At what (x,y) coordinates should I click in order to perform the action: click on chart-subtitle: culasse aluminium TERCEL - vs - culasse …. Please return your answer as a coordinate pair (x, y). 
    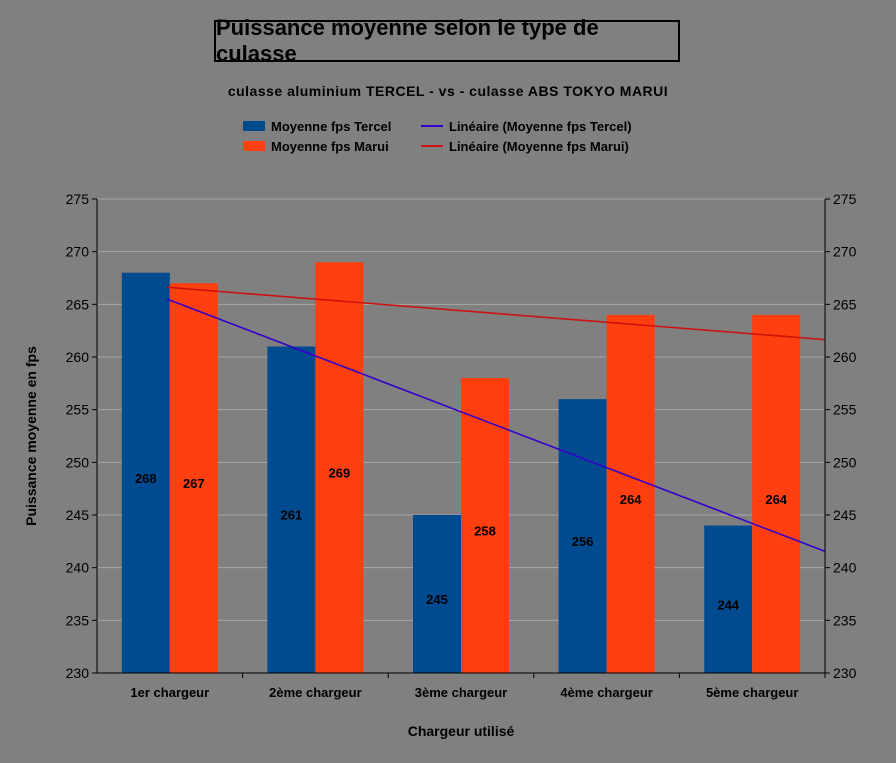
    Looking at the image, I should click on (448, 91).